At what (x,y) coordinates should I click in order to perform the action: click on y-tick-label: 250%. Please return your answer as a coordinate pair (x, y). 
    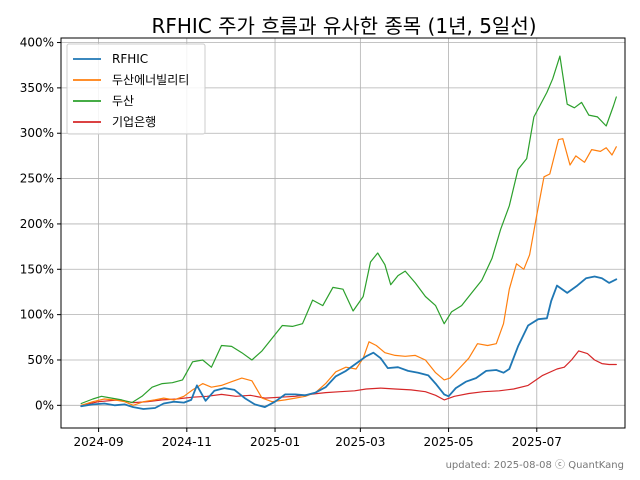
    Looking at the image, I should click on (37, 179).